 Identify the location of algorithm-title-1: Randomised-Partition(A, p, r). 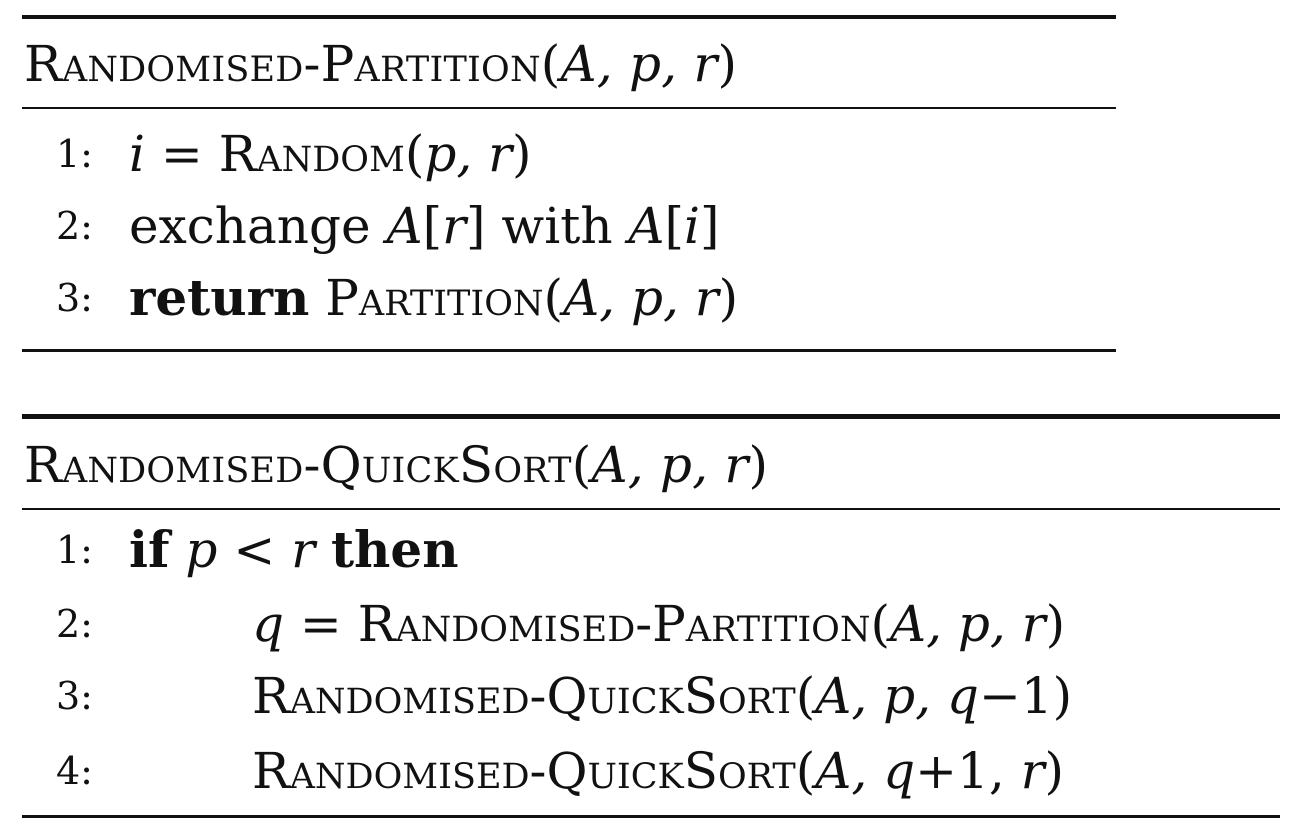
(380, 64).